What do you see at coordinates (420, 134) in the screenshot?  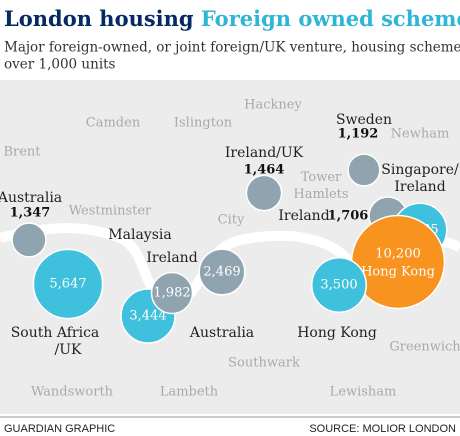 I see `district-label: Newham` at bounding box center [420, 134].